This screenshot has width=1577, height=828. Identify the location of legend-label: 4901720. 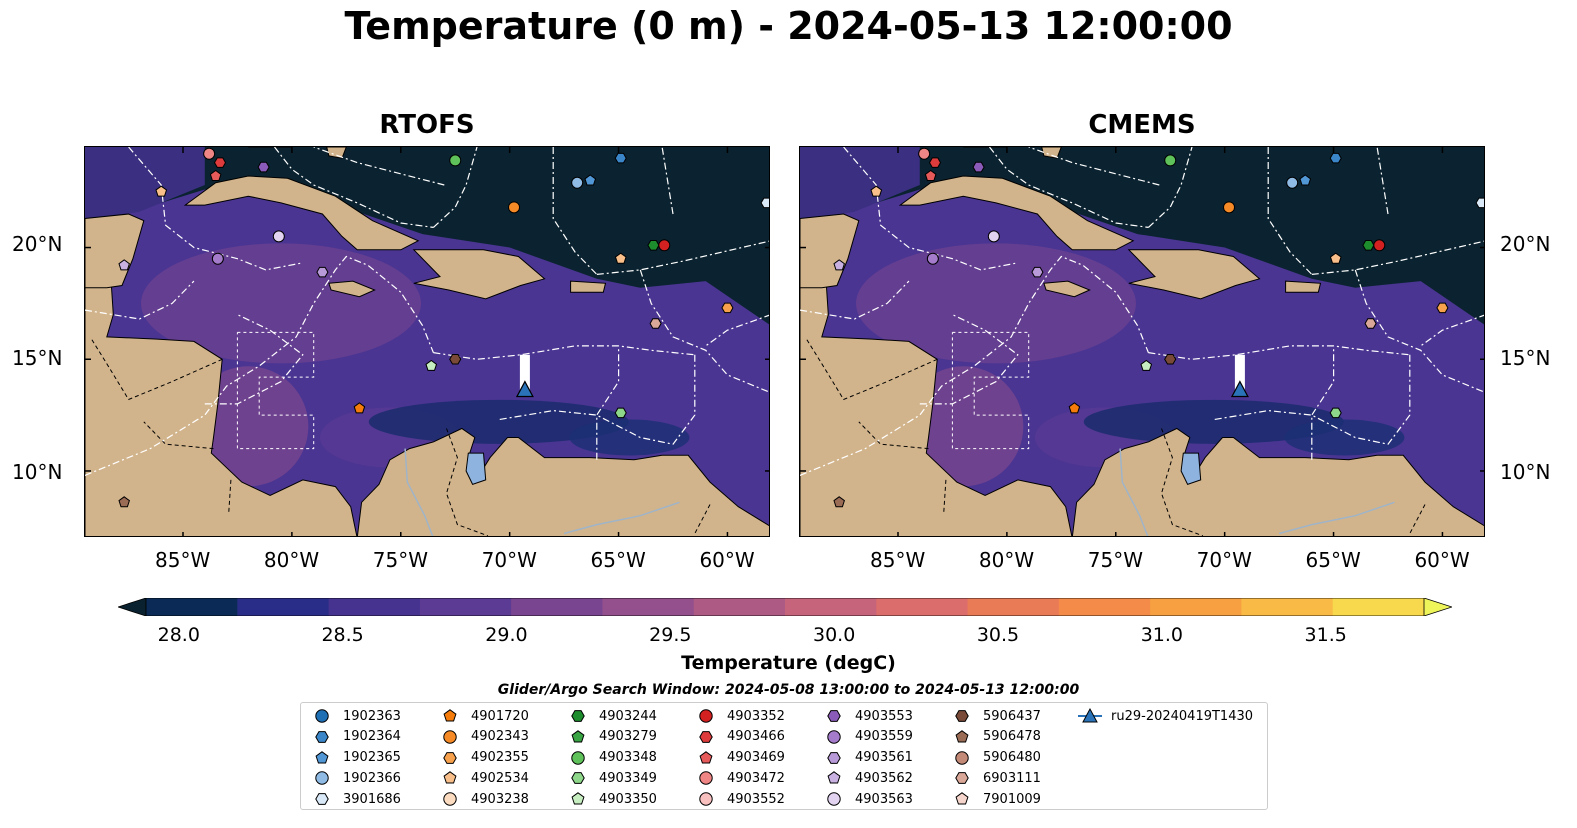
(500, 716).